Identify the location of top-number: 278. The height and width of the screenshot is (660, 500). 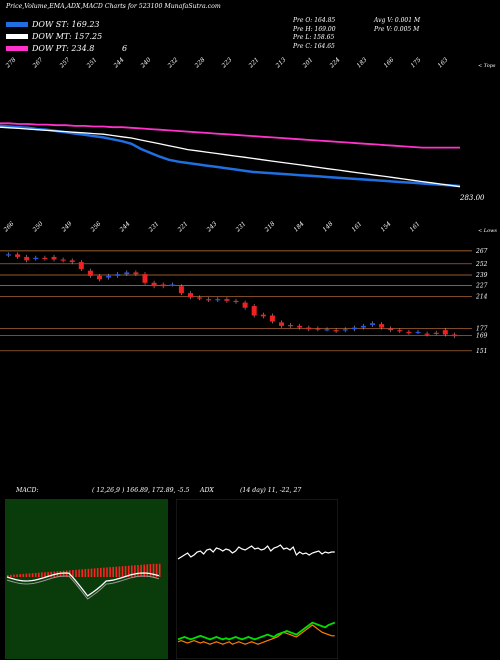
(11, 63).